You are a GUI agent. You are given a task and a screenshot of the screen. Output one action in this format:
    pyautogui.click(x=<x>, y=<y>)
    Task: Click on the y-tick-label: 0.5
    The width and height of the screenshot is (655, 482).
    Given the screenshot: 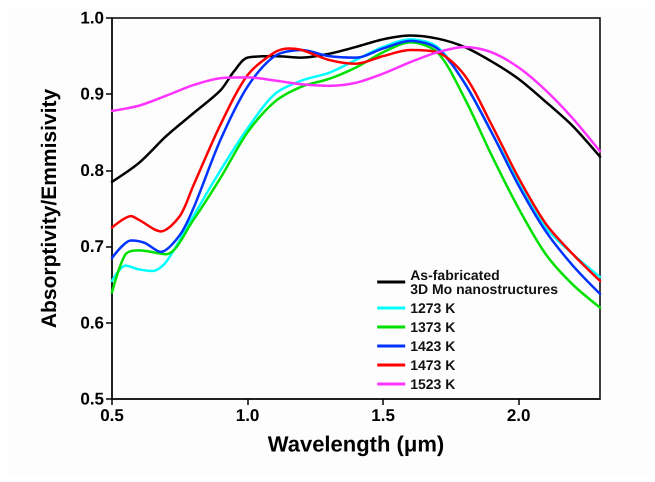 What is the action you would take?
    pyautogui.click(x=92, y=399)
    